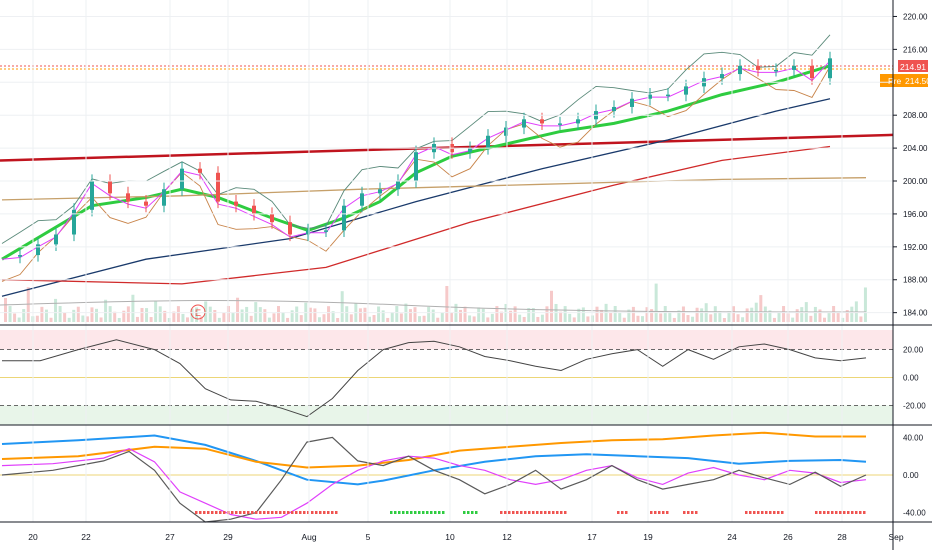 Image resolution: width=932 pixels, height=555 pixels. I want to click on price-tick-label-4: 204.00, so click(915, 148).